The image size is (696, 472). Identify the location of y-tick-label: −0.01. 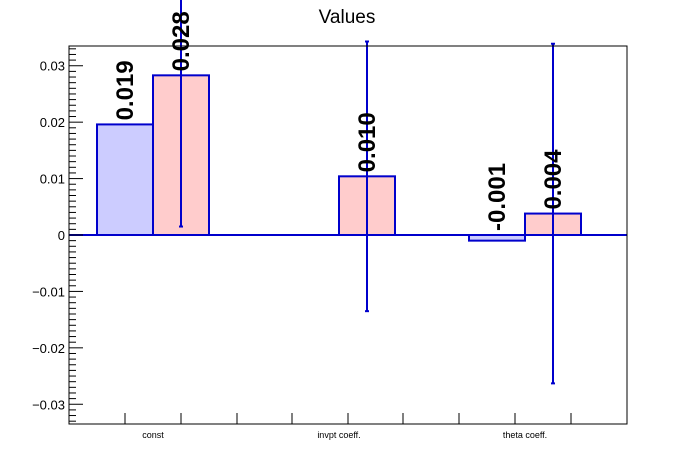
(48, 291).